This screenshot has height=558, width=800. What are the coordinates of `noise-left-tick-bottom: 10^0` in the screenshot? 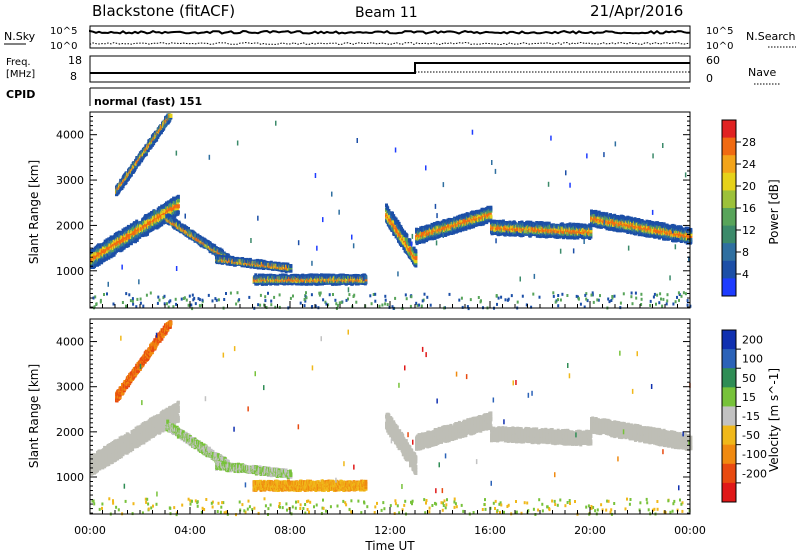 It's located at (63, 46).